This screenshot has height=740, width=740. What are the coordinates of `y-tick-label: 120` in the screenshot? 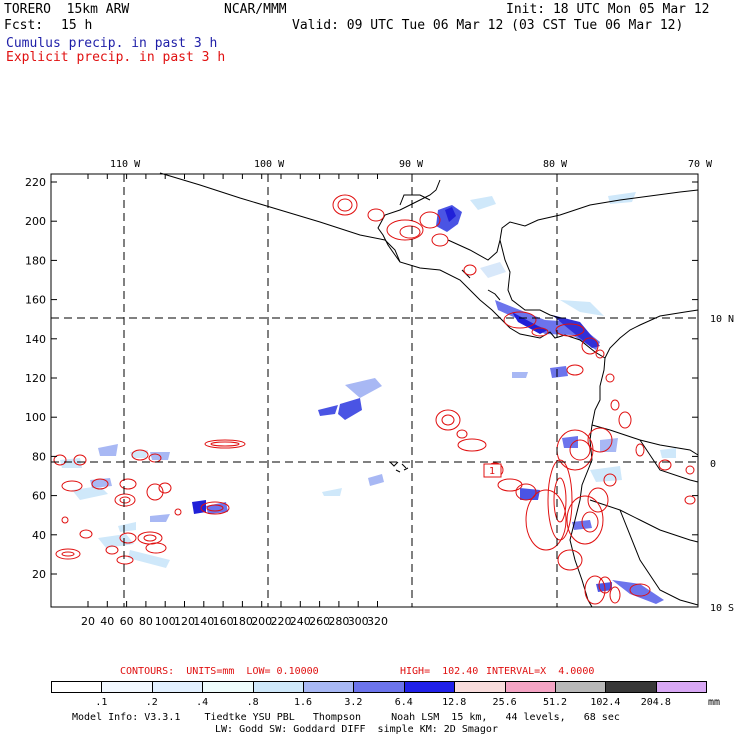 It's located at (35, 378).